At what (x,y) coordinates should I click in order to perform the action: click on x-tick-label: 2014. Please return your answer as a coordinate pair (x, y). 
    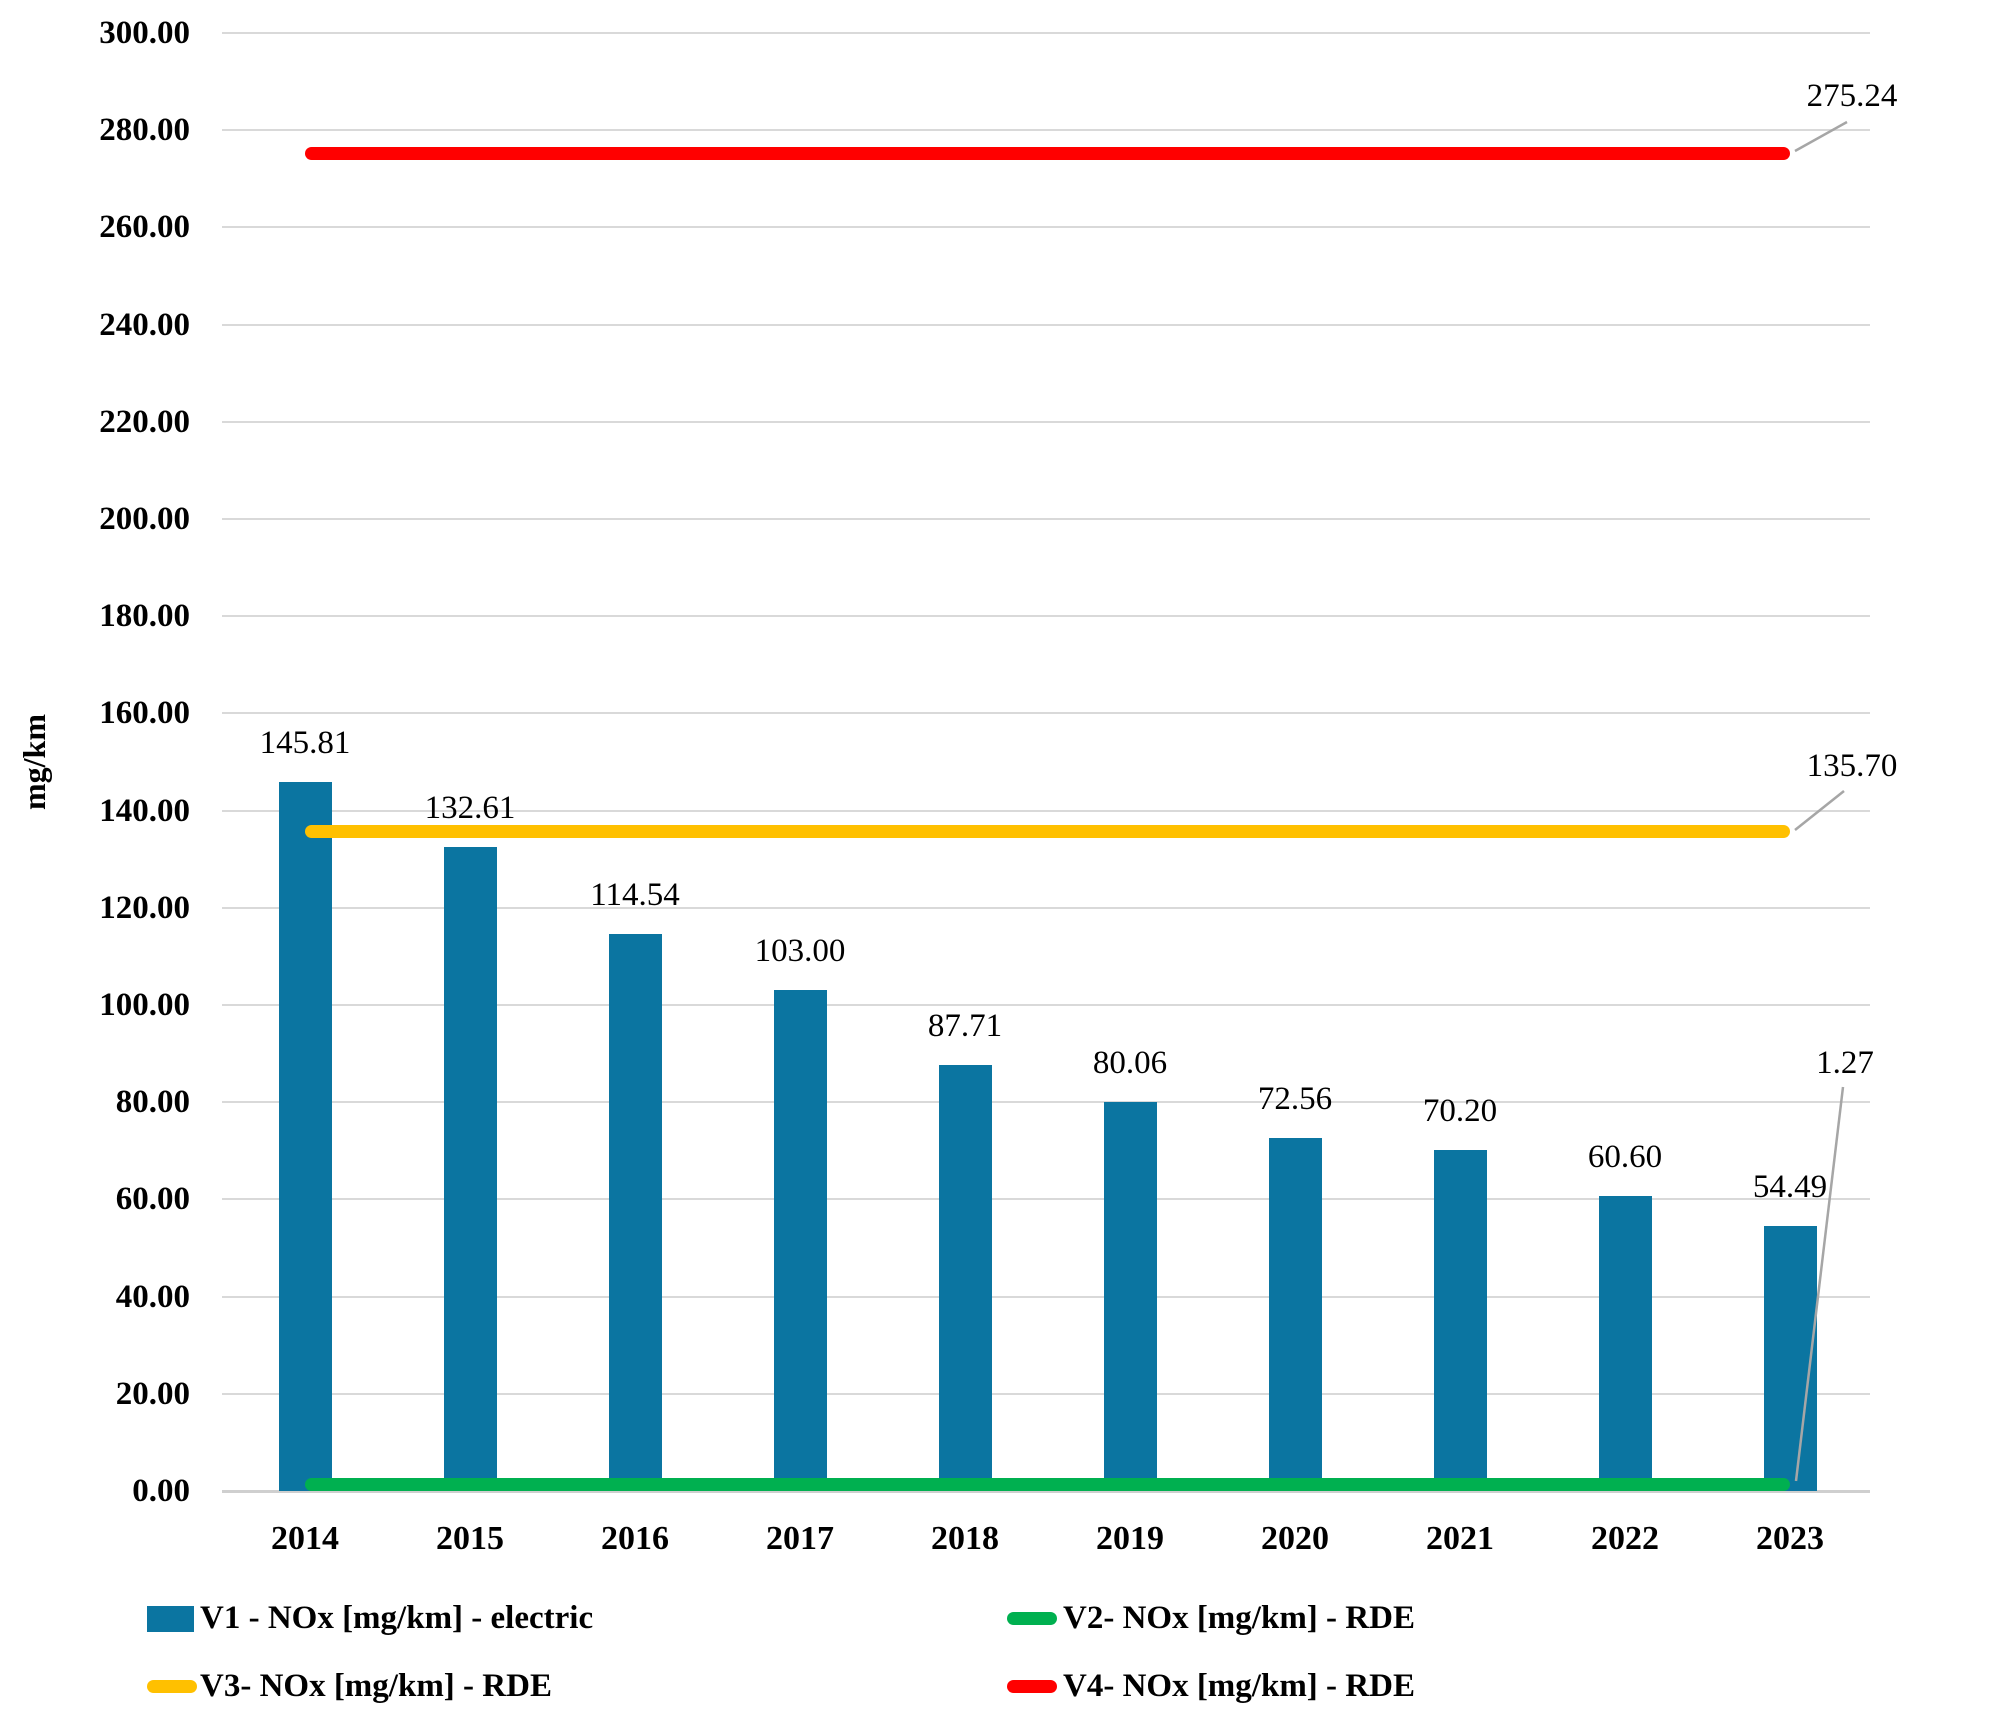
    Looking at the image, I should click on (305, 1538).